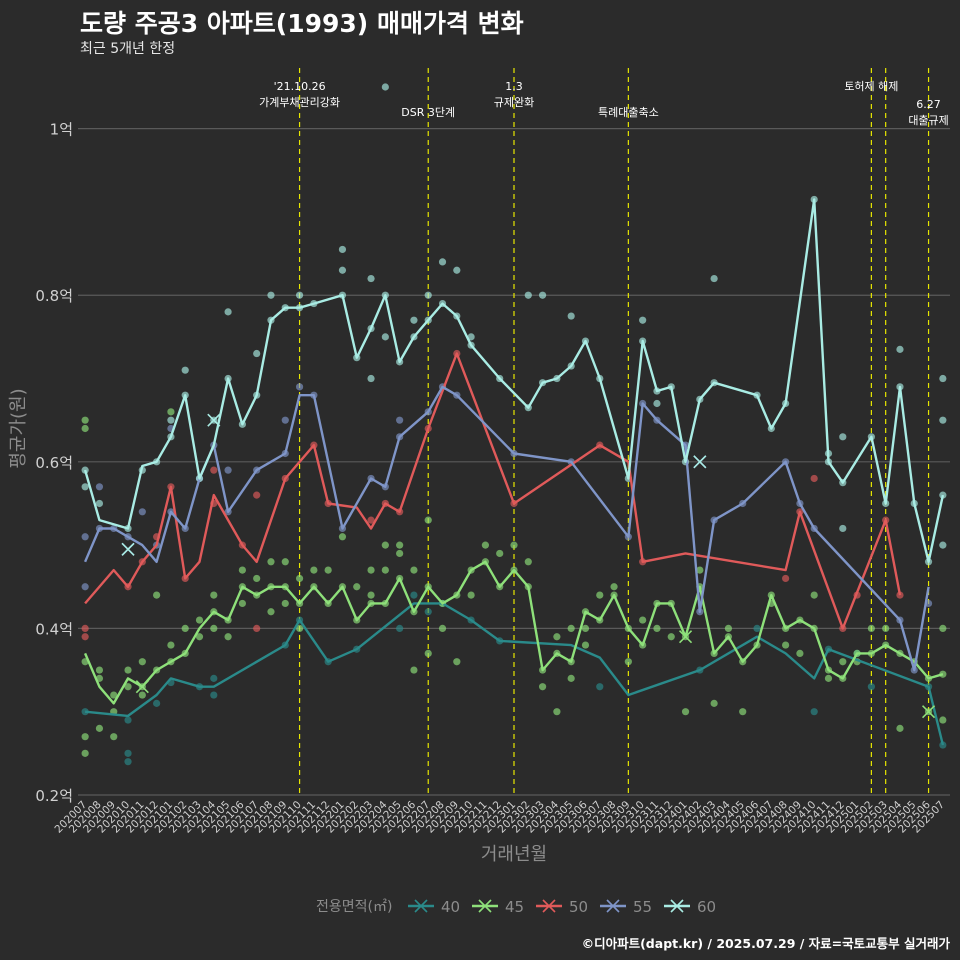 The width and height of the screenshot is (960, 960). Describe the element at coordinates (299, 102) in the screenshot. I see `event-label: 가계부채관리강화` at that location.